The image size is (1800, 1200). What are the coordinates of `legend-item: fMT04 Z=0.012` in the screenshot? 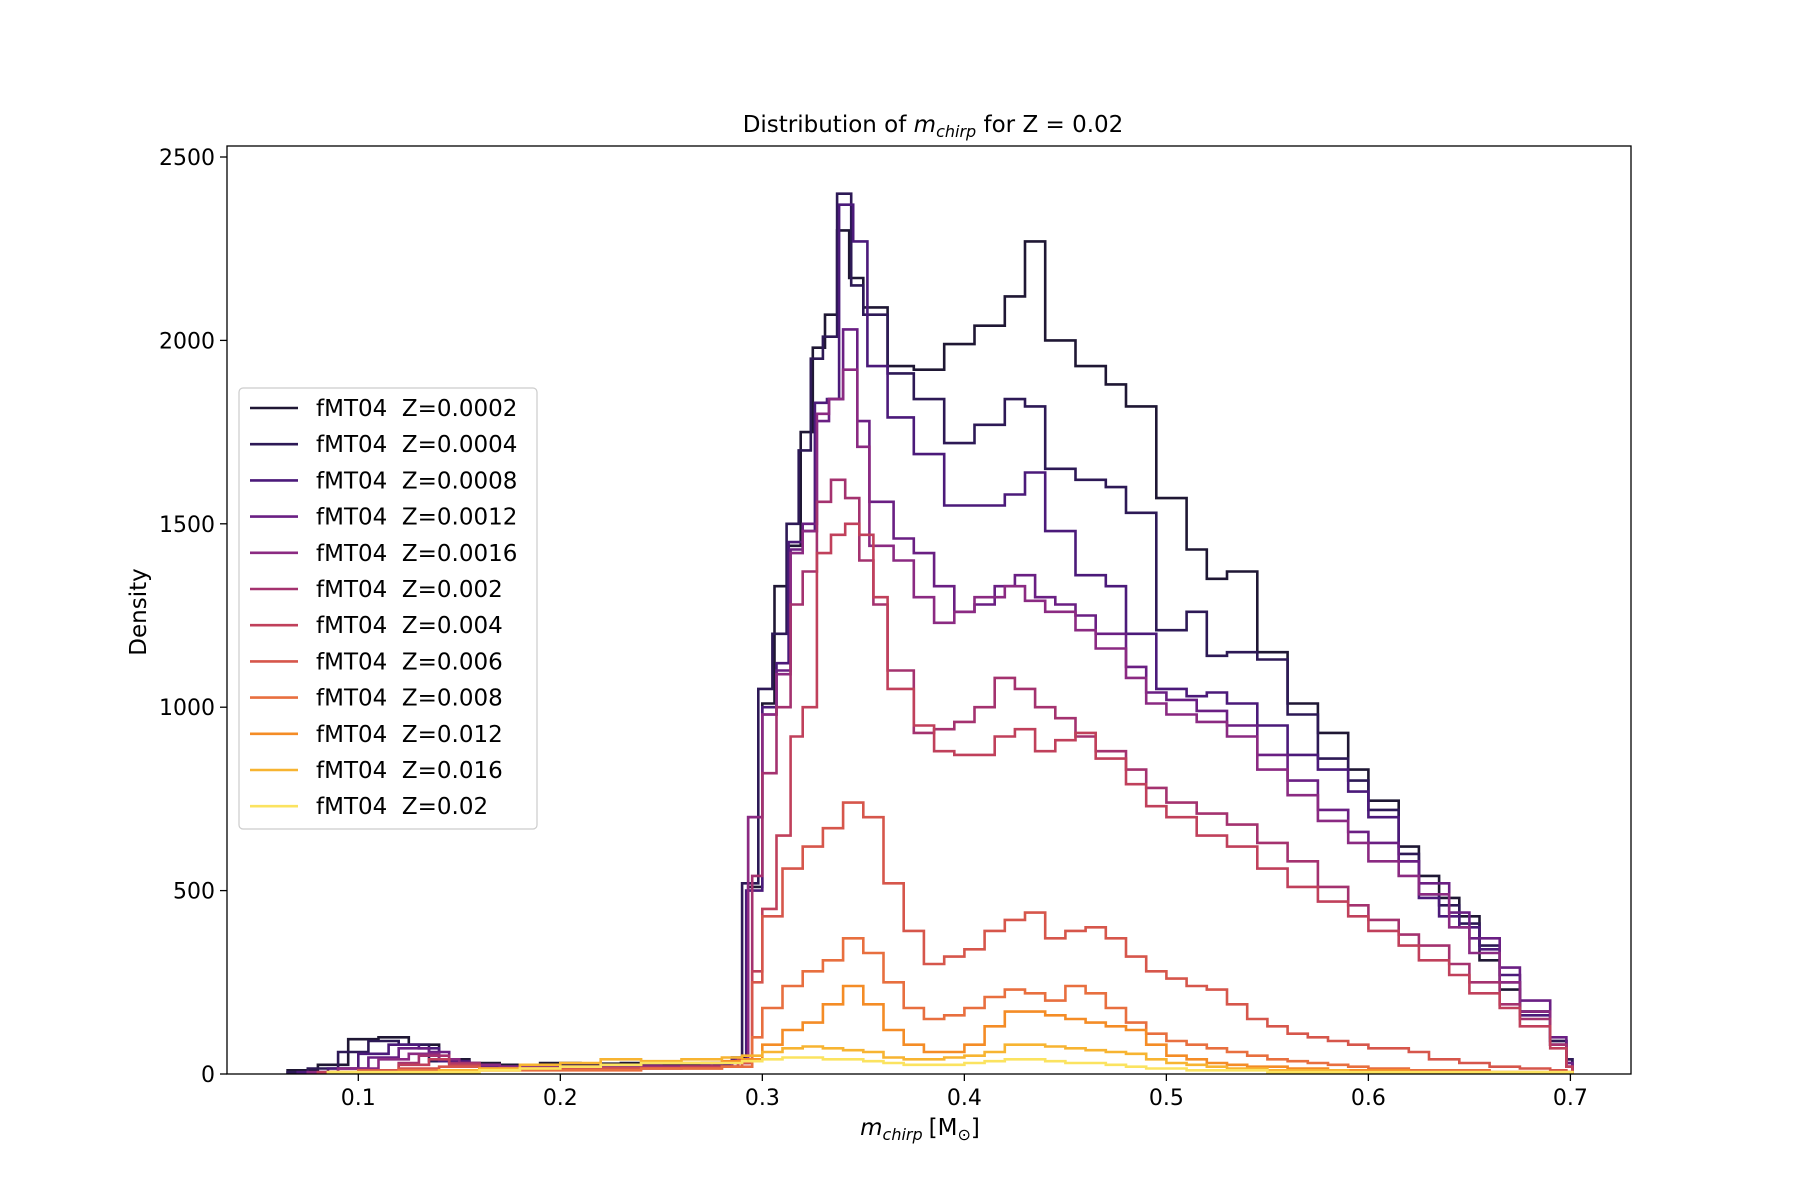 It's located at (376, 735).